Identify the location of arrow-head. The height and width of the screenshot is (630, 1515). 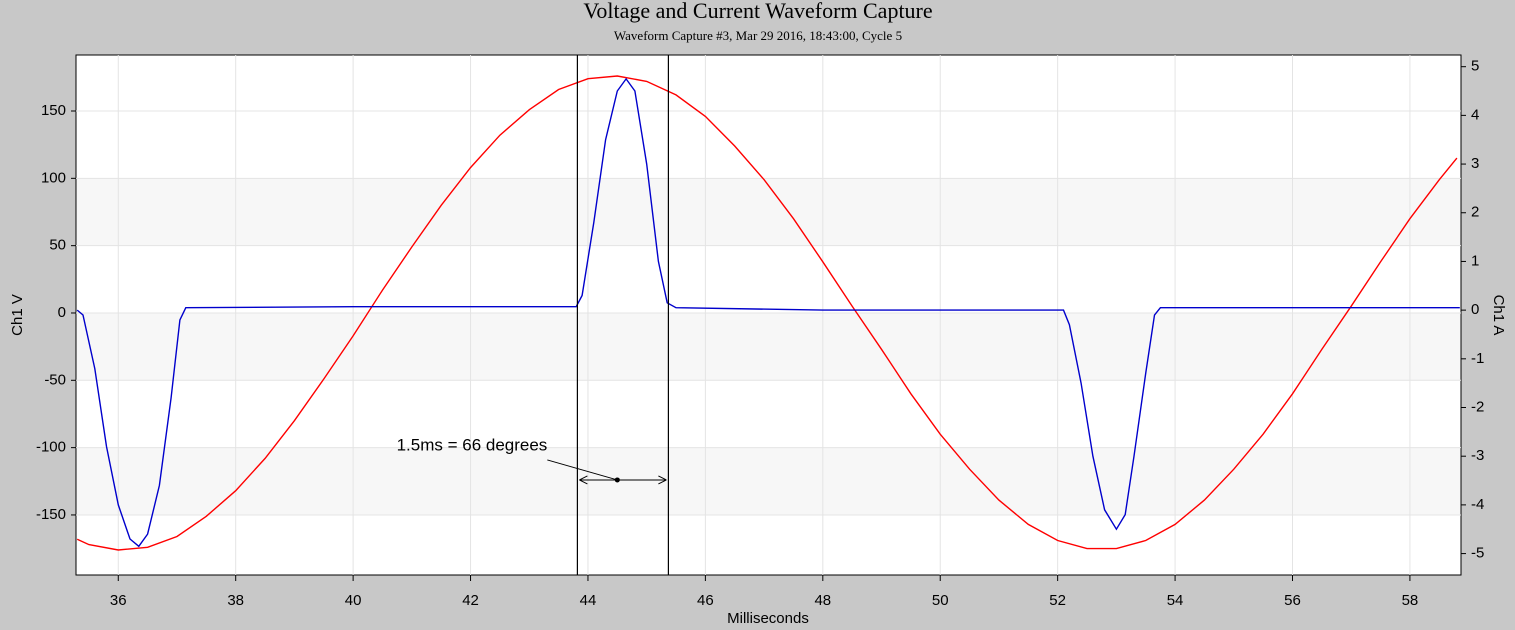
(623, 480).